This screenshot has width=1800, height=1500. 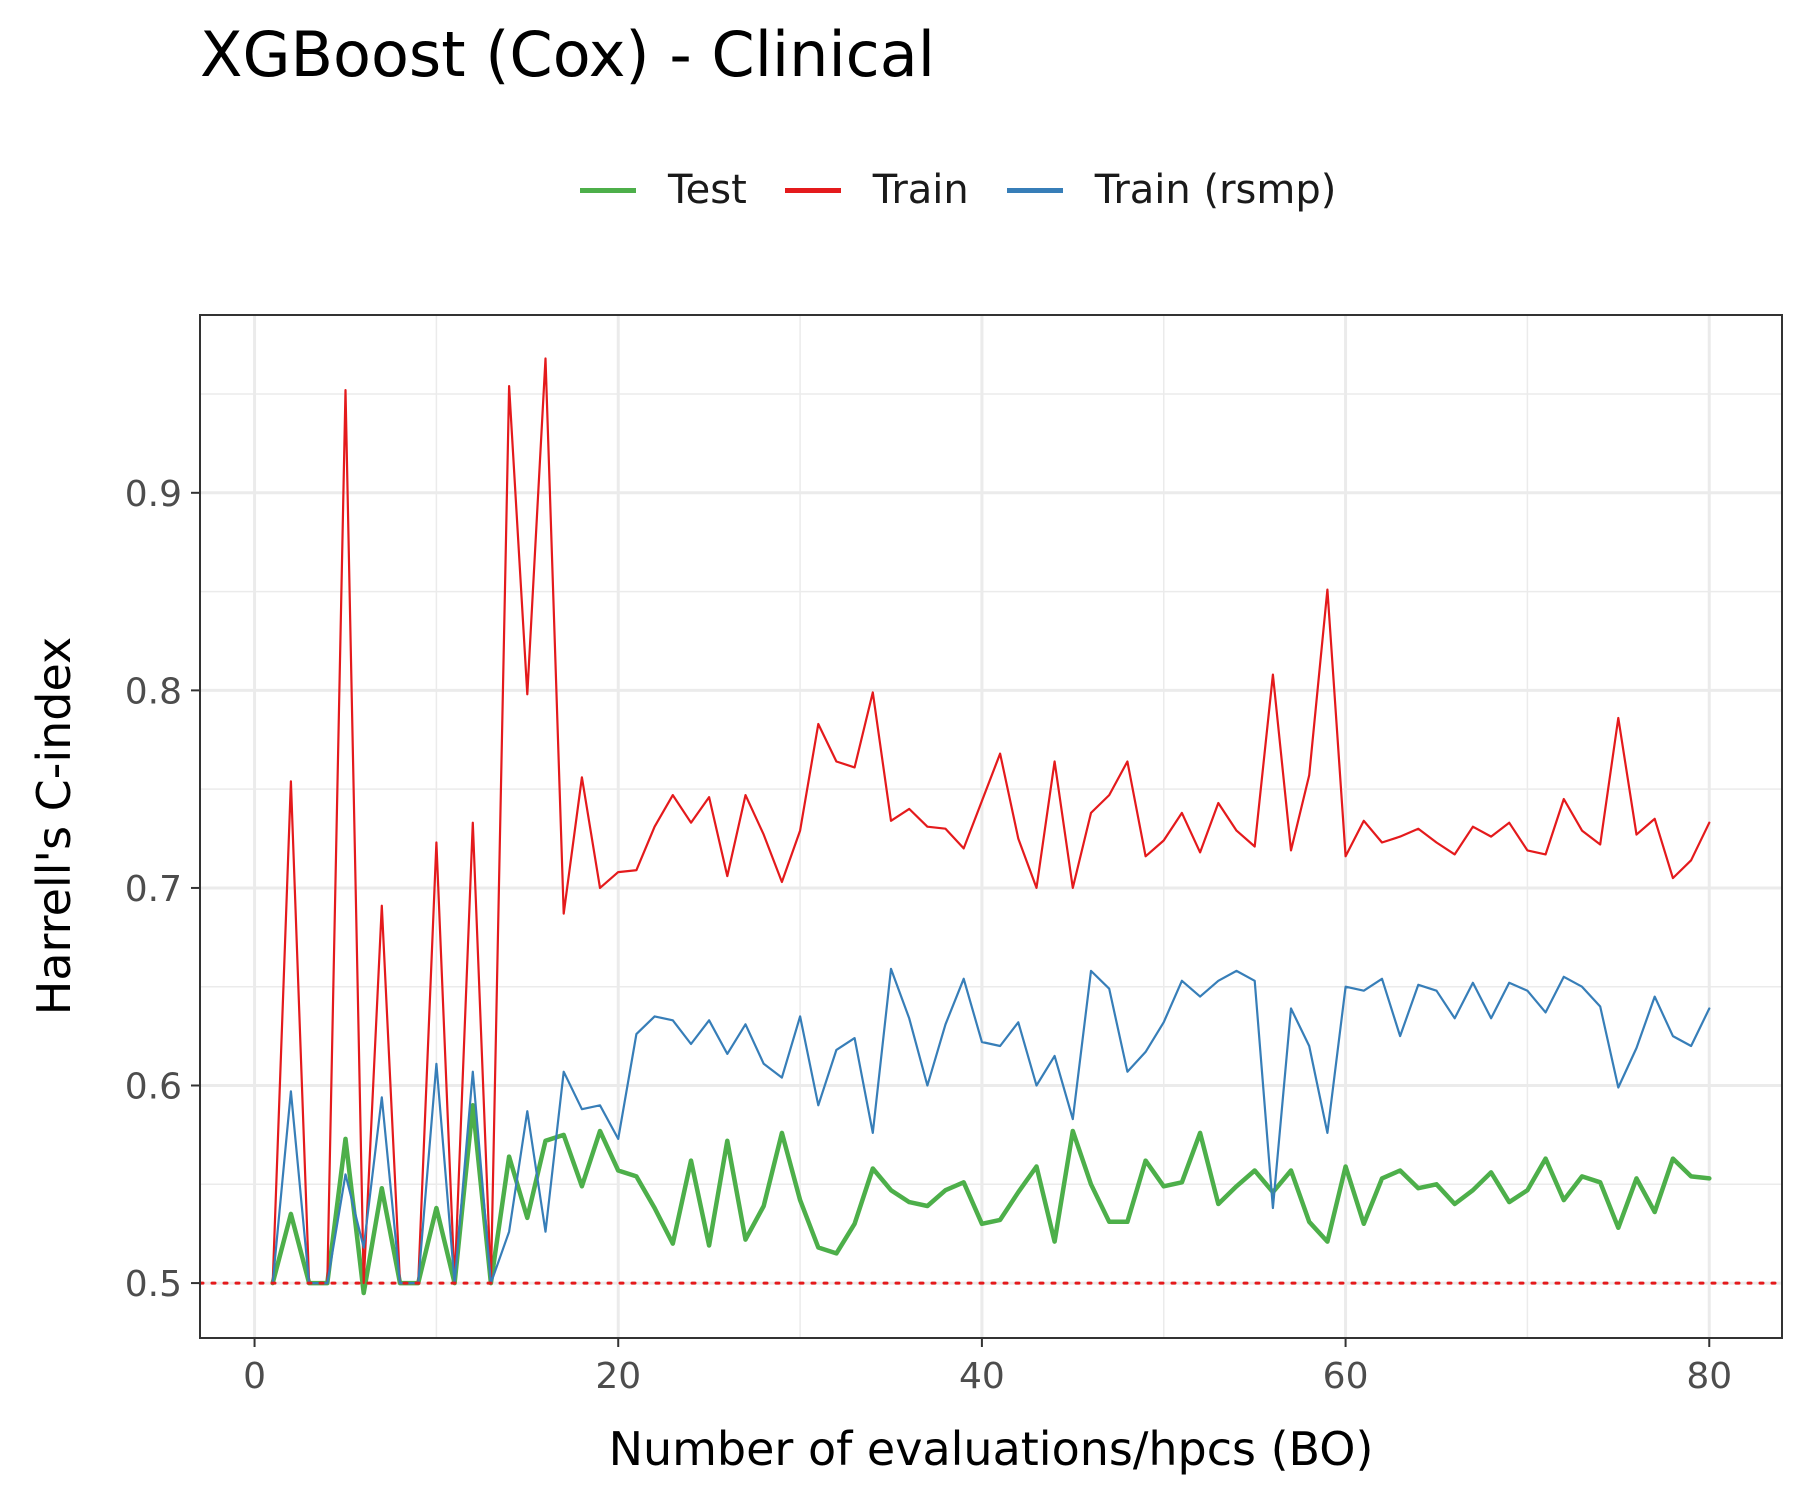 I want to click on y-axis-title: Harrell's C-index, so click(x=54, y=826).